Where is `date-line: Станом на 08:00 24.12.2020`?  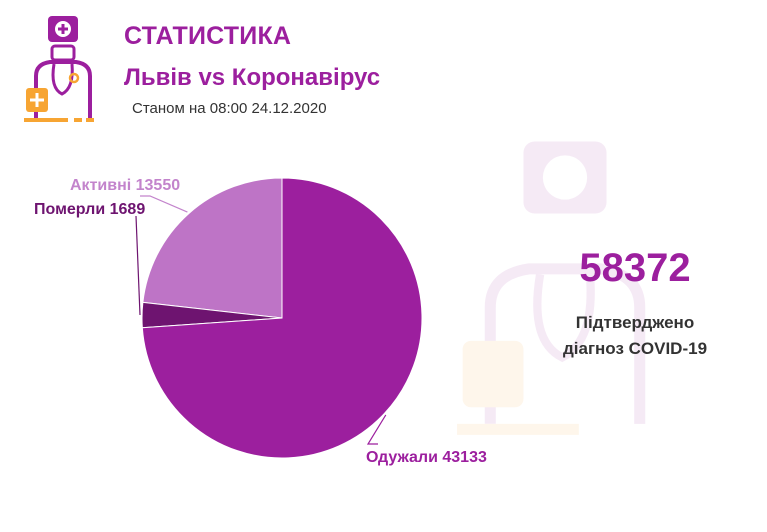 date-line: Станом на 08:00 24.12.2020 is located at coordinates (229, 108).